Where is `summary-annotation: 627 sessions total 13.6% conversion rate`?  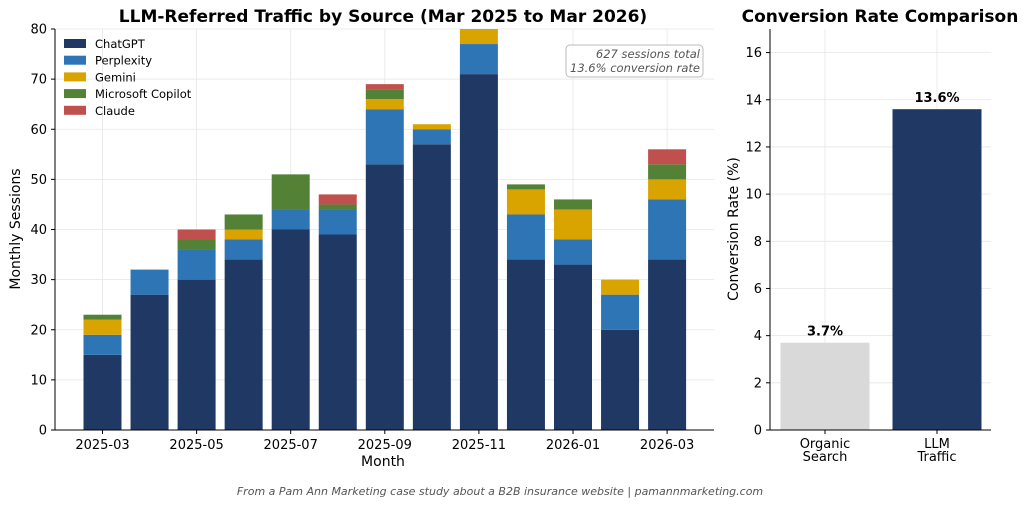
summary-annotation: 627 sessions total 13.6% conversion rate is located at coordinates (634, 61).